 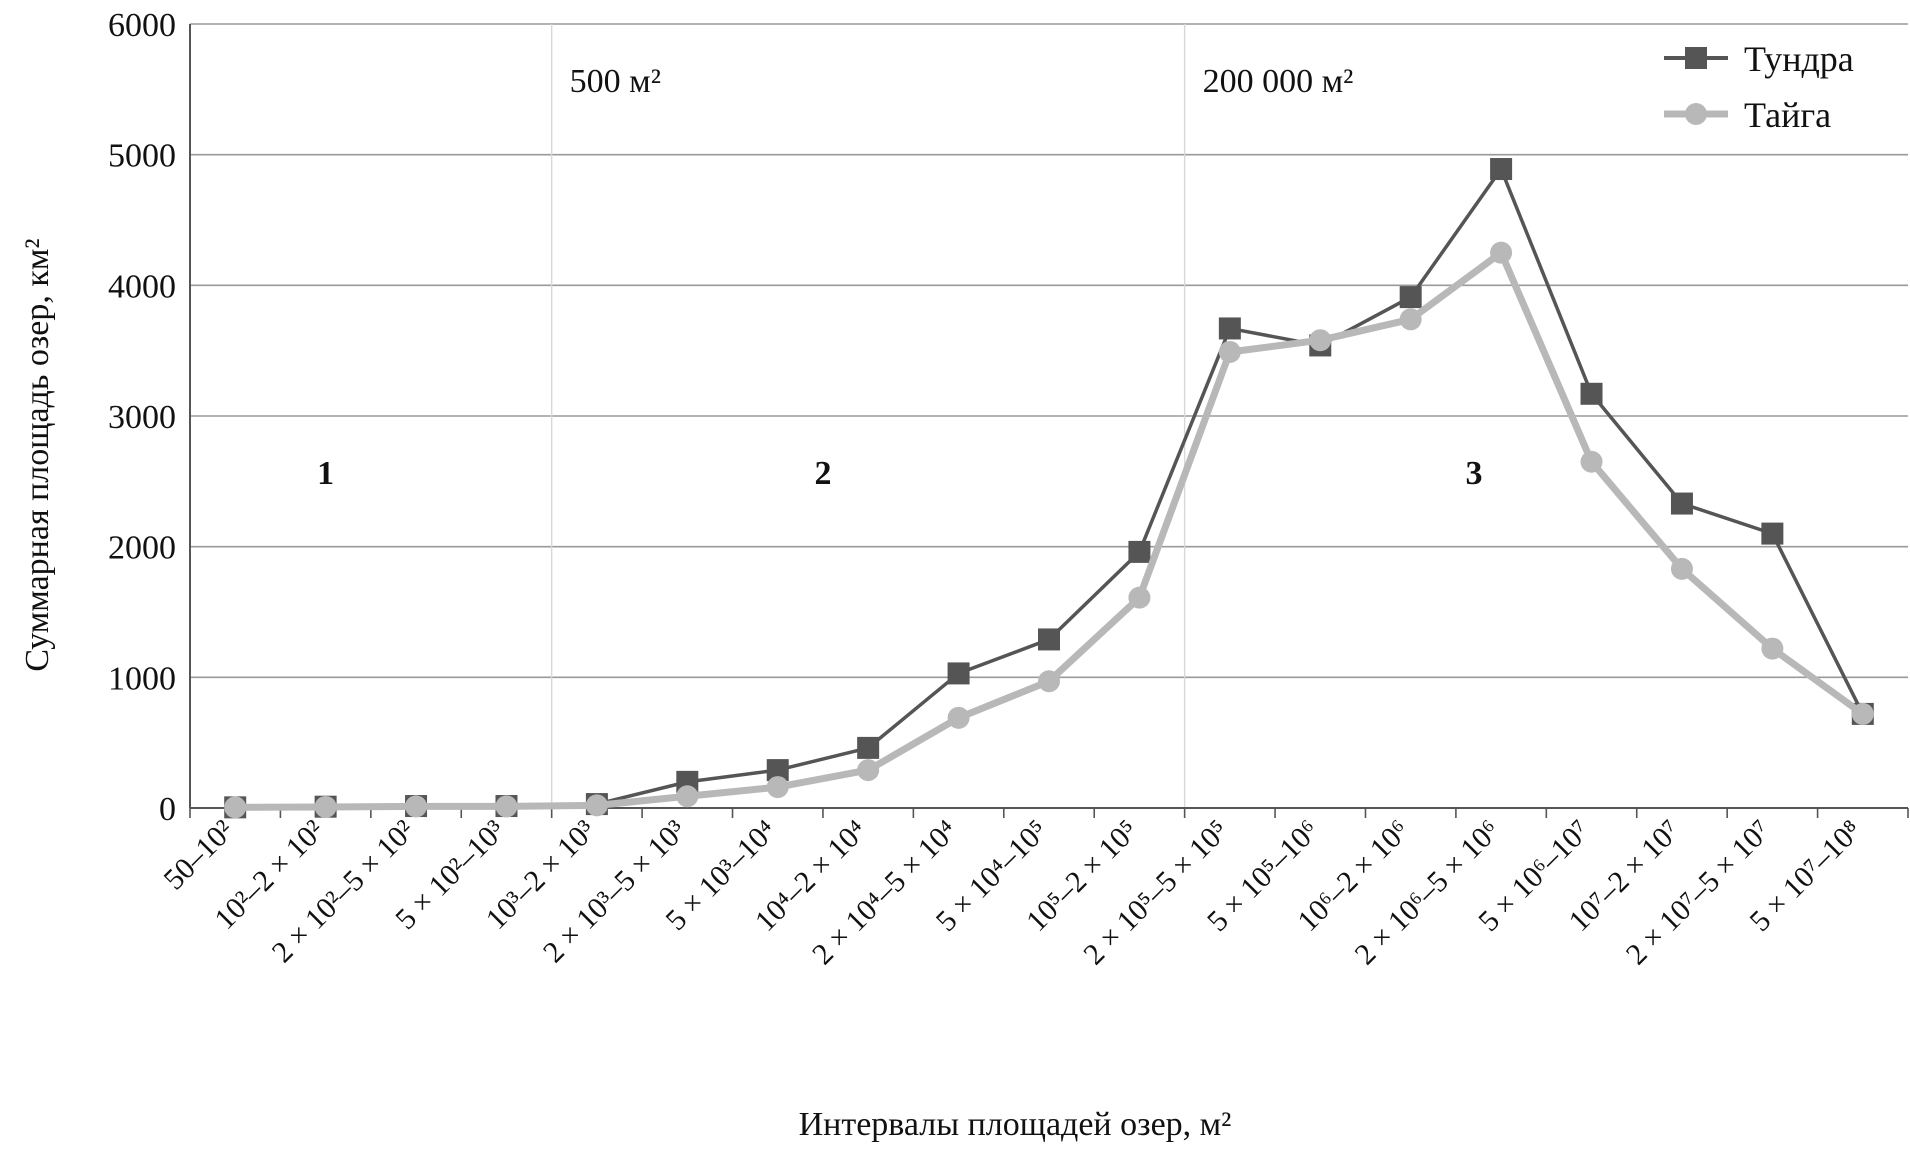 I want to click on x-axis-title: Интервалы площадей озер, м², so click(x=1015, y=1124).